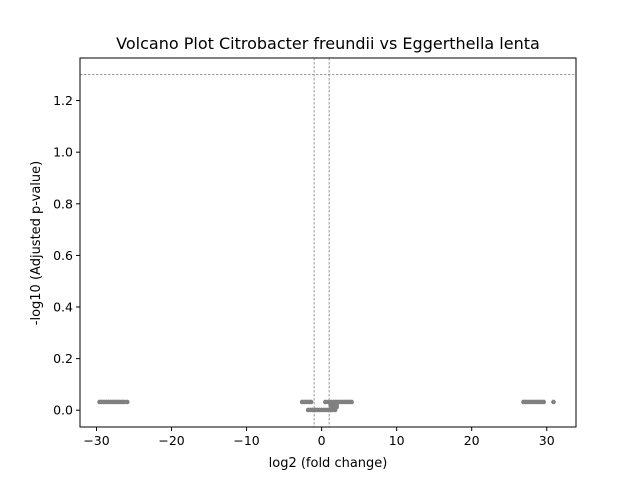 The width and height of the screenshot is (640, 480). What do you see at coordinates (63, 358) in the screenshot?
I see `y-tick-label-2: 0.2` at bounding box center [63, 358].